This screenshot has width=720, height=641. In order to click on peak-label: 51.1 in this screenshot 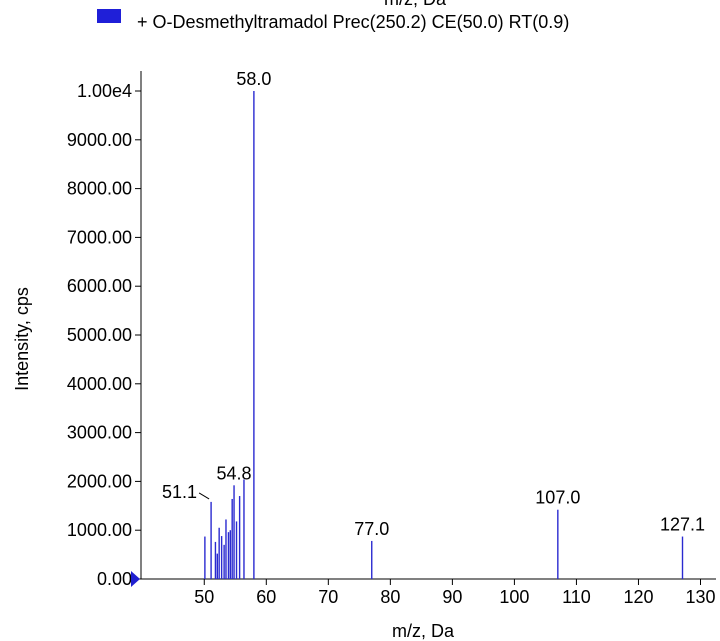, I will do `click(179, 492)`.